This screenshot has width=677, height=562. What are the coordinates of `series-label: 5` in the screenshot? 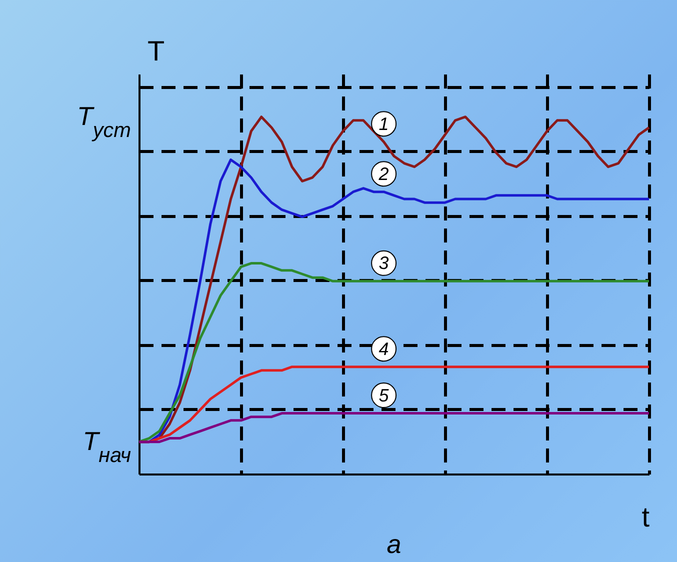 It's located at (384, 395).